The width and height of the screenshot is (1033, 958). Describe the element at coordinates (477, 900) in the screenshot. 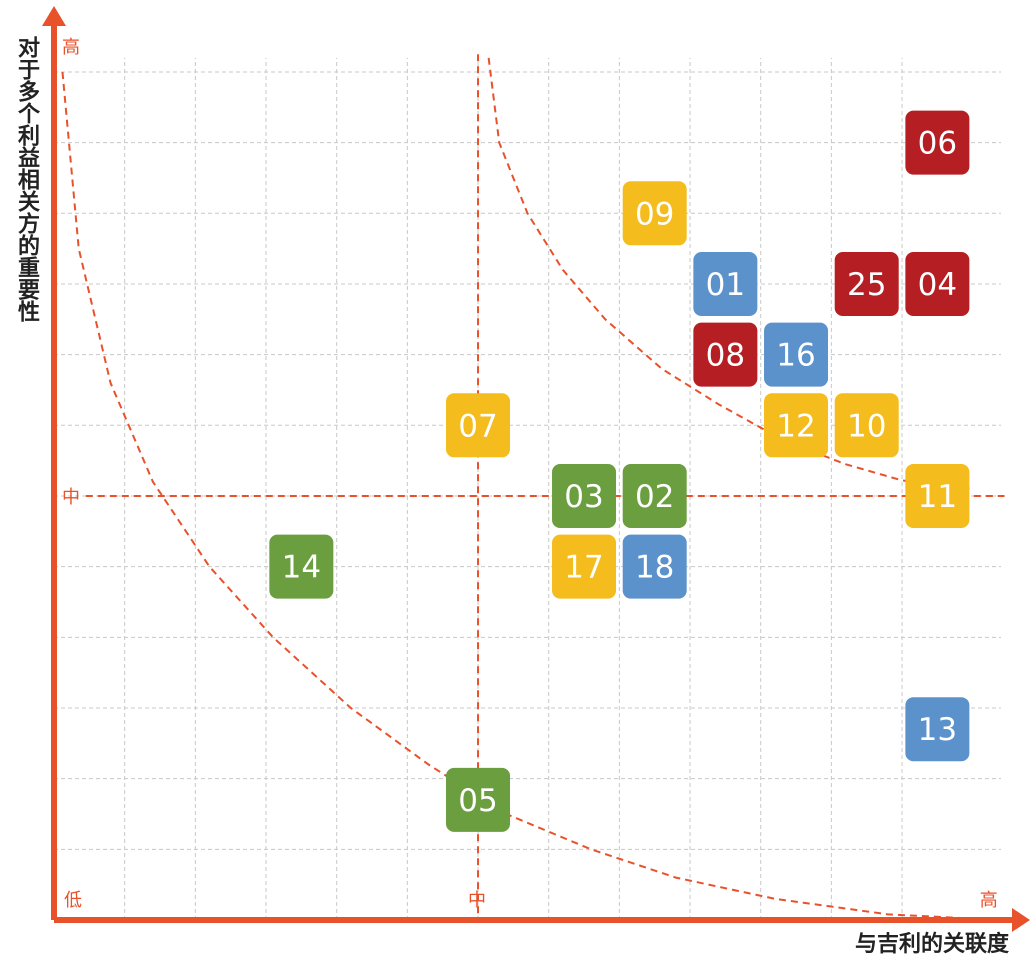

I see `x-tick-label: 中` at that location.